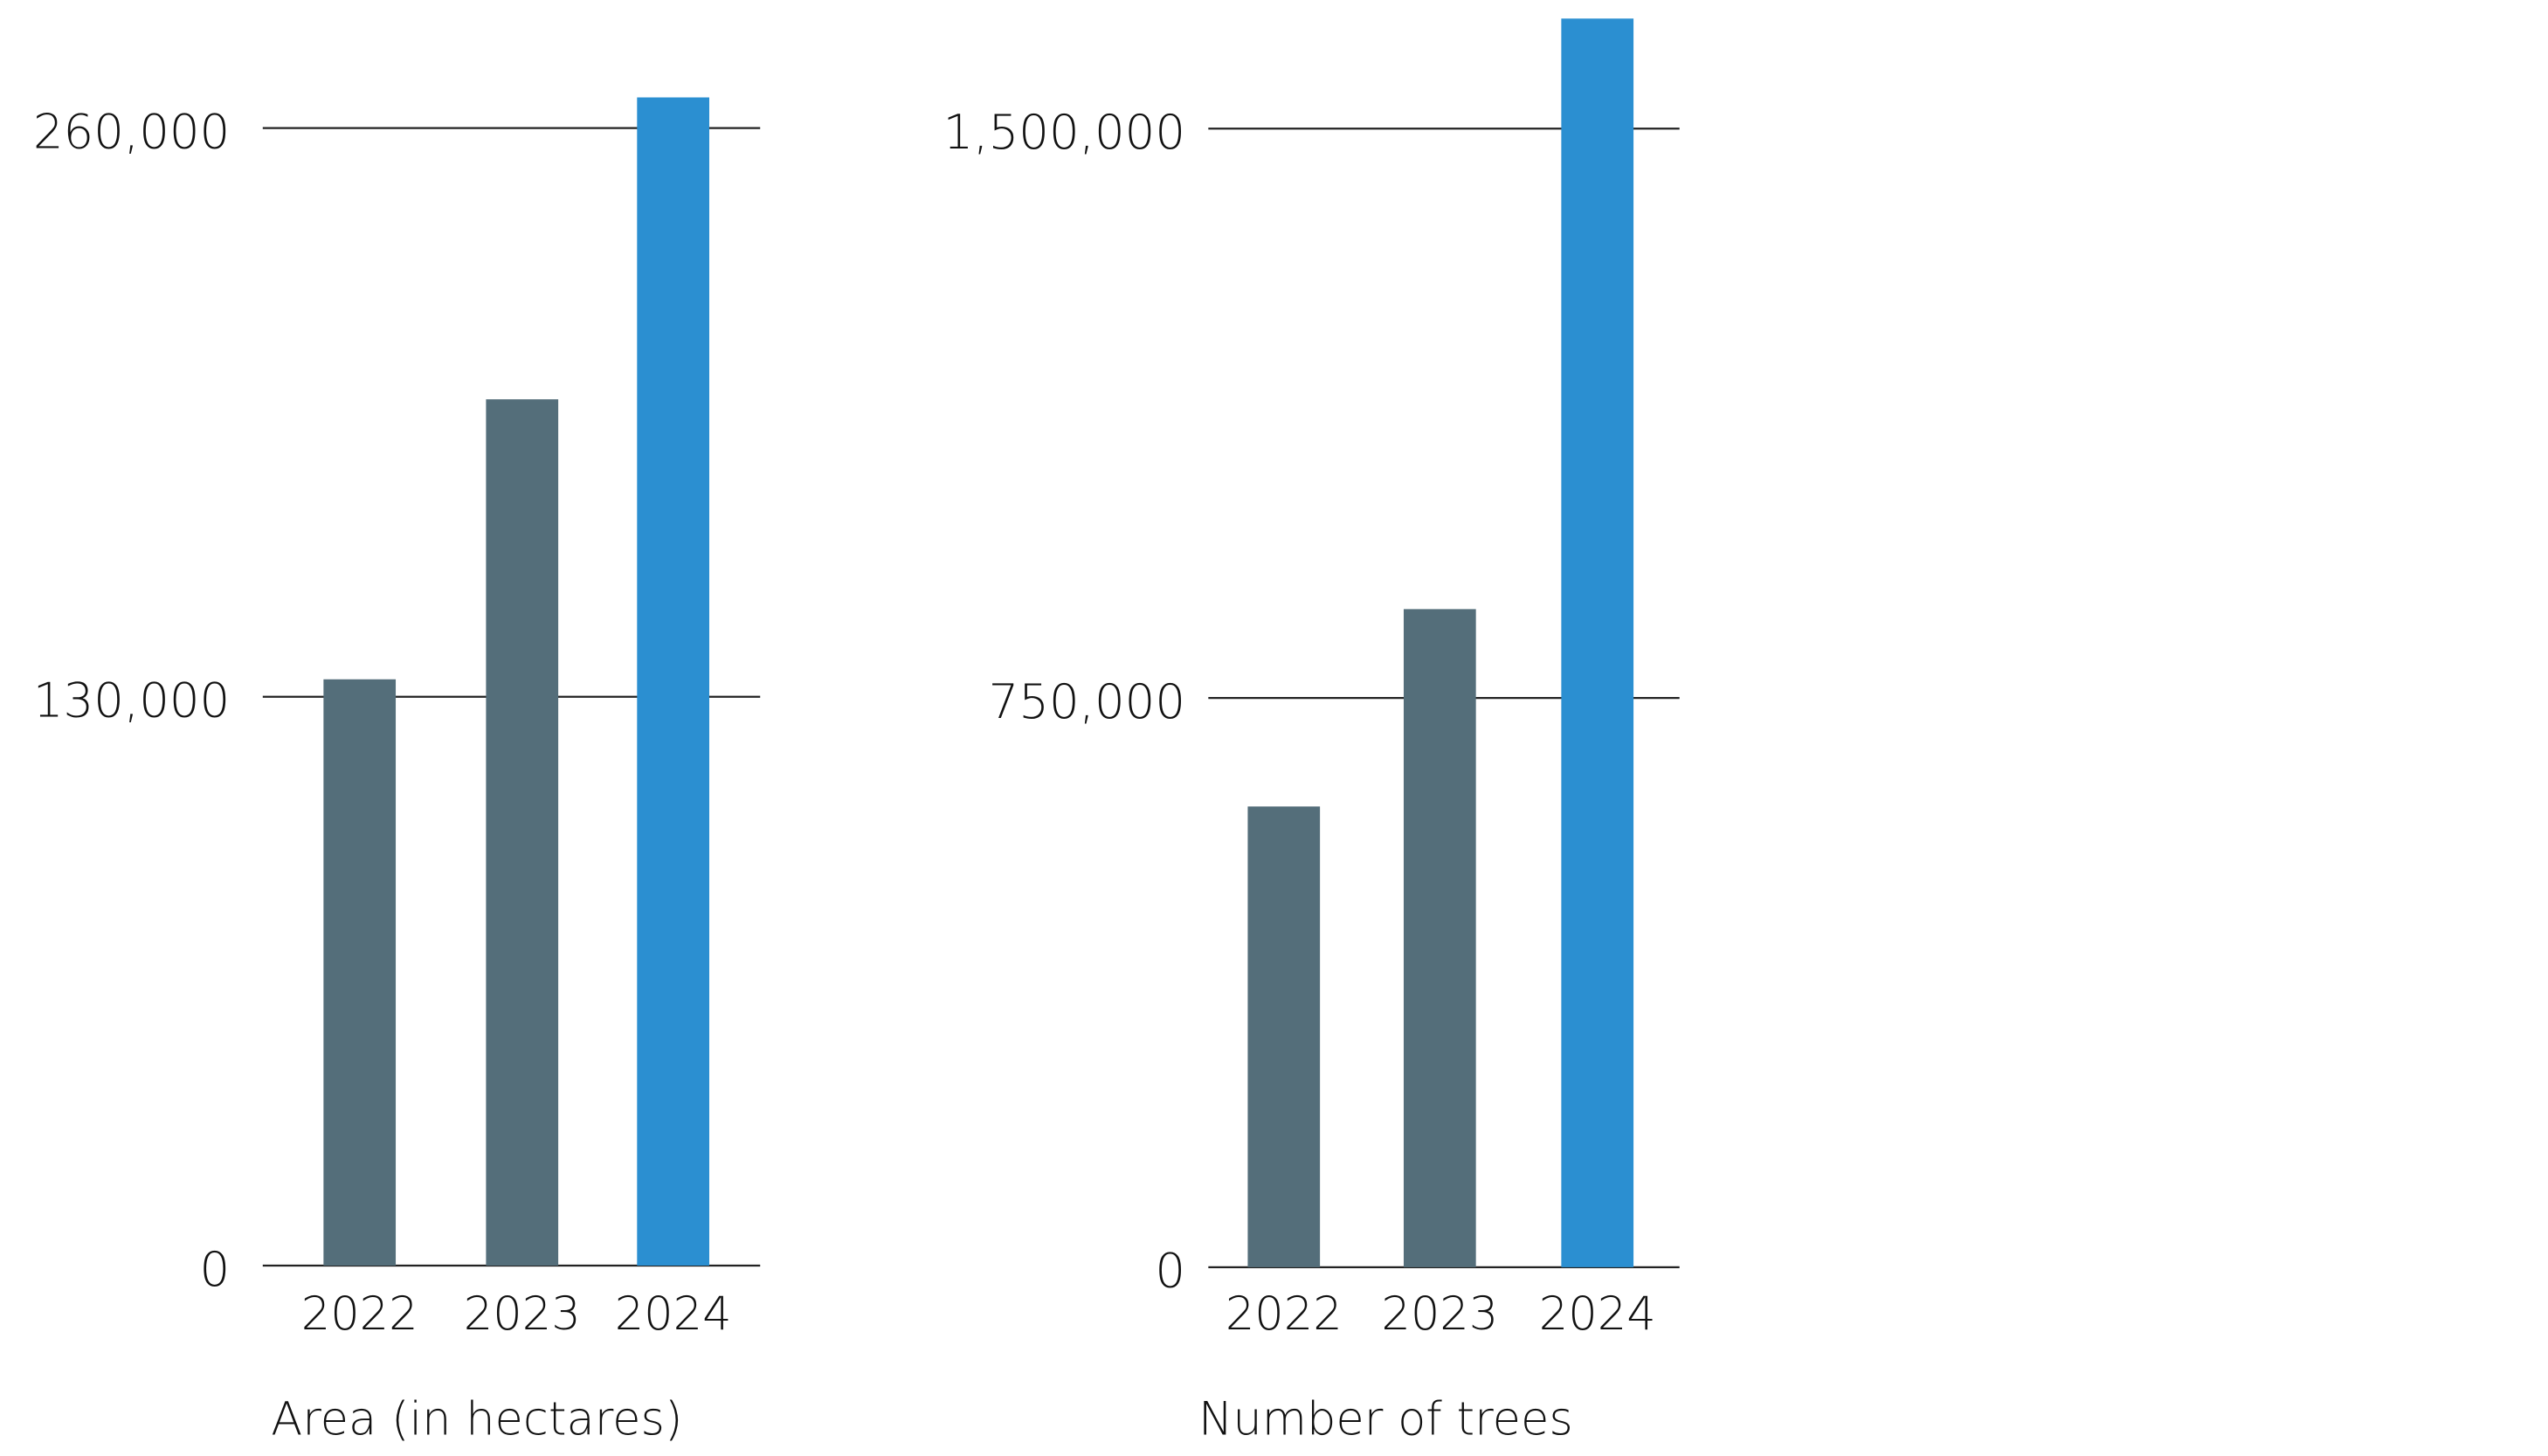  Describe the element at coordinates (477, 1419) in the screenshot. I see `x-axis-title: Area (in hectares)` at that location.